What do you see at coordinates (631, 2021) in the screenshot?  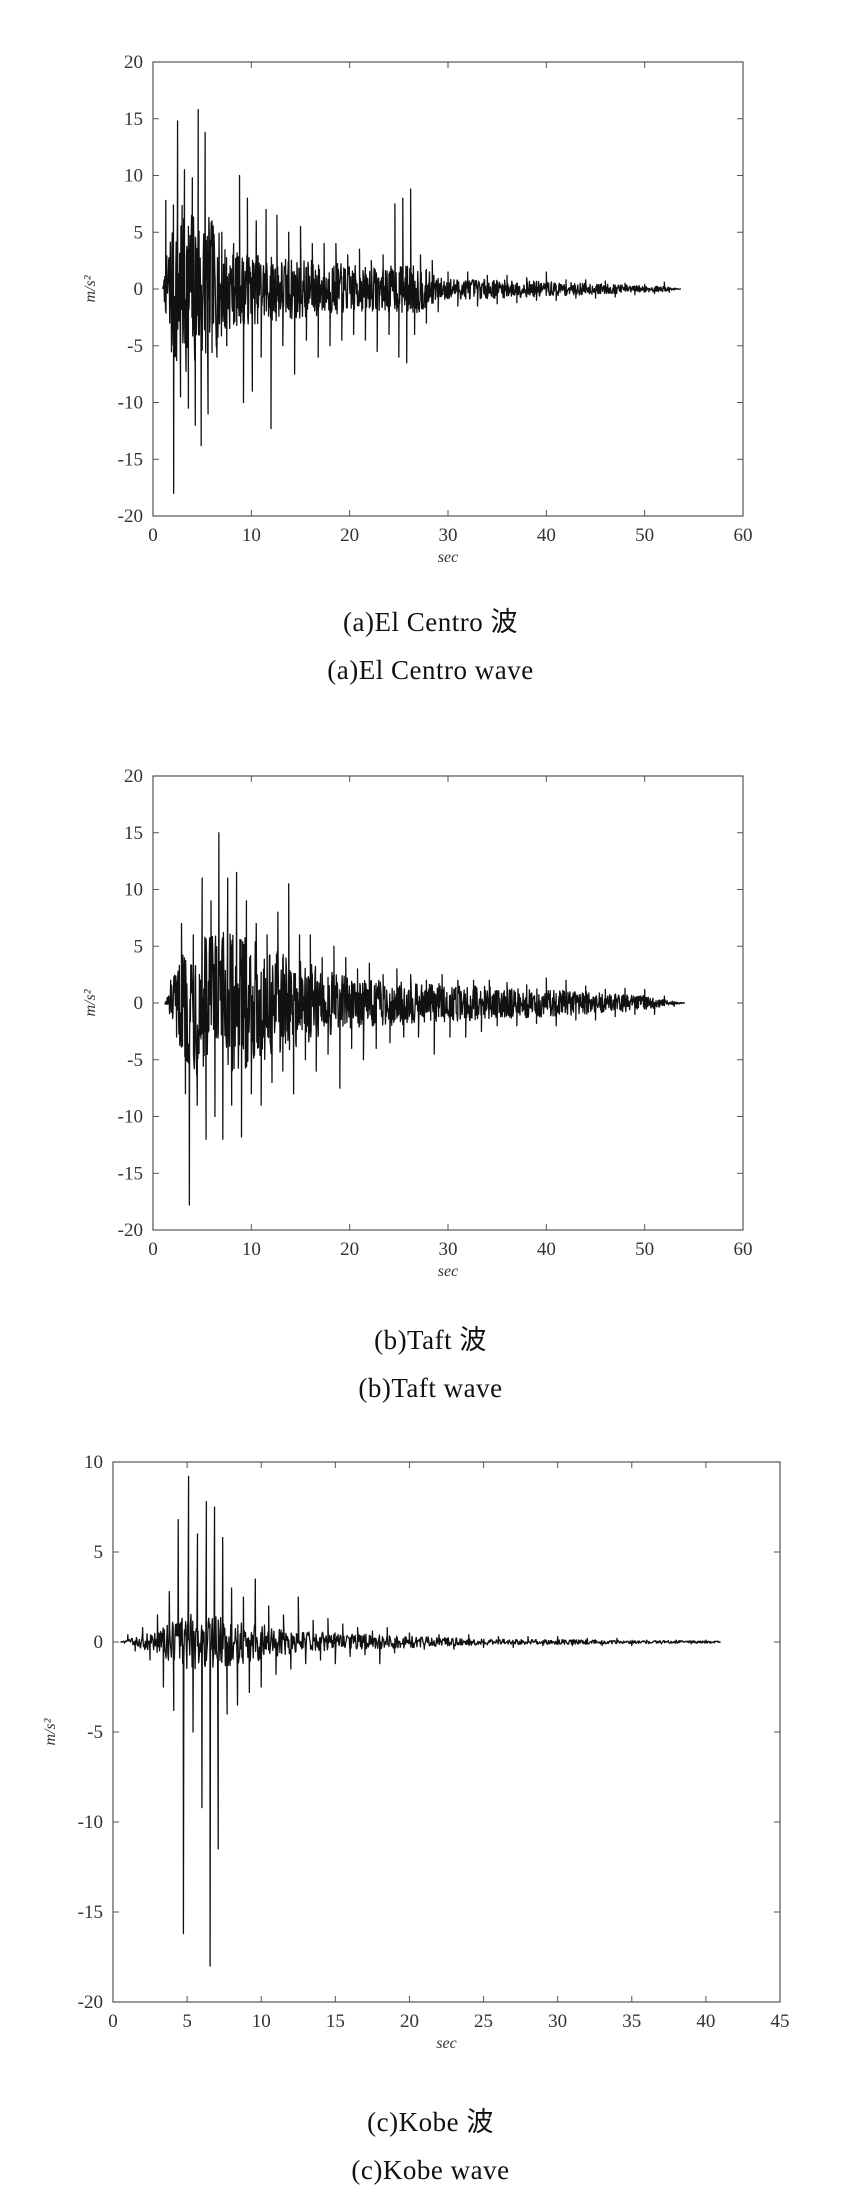 I see `x-tick-label: 35` at bounding box center [631, 2021].